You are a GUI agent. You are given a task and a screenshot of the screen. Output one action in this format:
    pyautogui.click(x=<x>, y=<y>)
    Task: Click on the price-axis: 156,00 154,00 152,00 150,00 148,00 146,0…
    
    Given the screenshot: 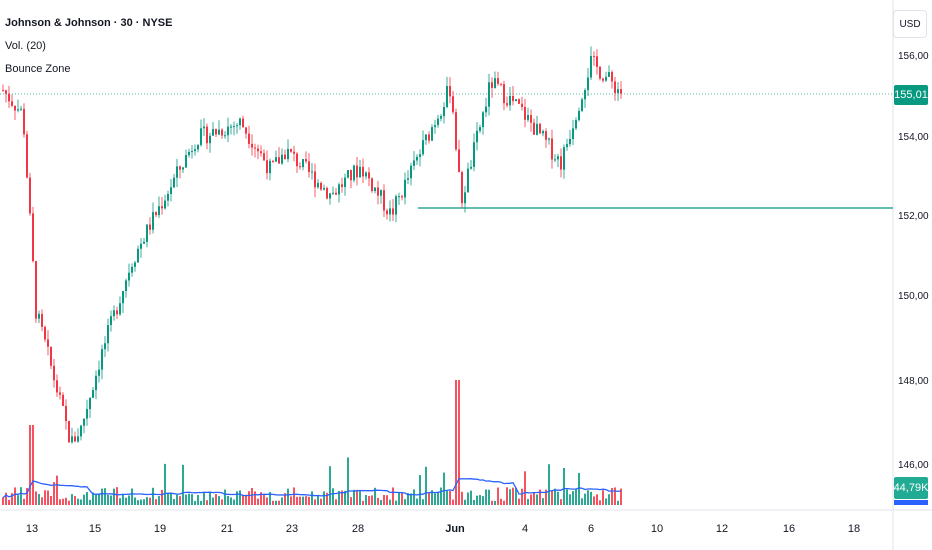 What is the action you would take?
    pyautogui.click(x=910, y=275)
    